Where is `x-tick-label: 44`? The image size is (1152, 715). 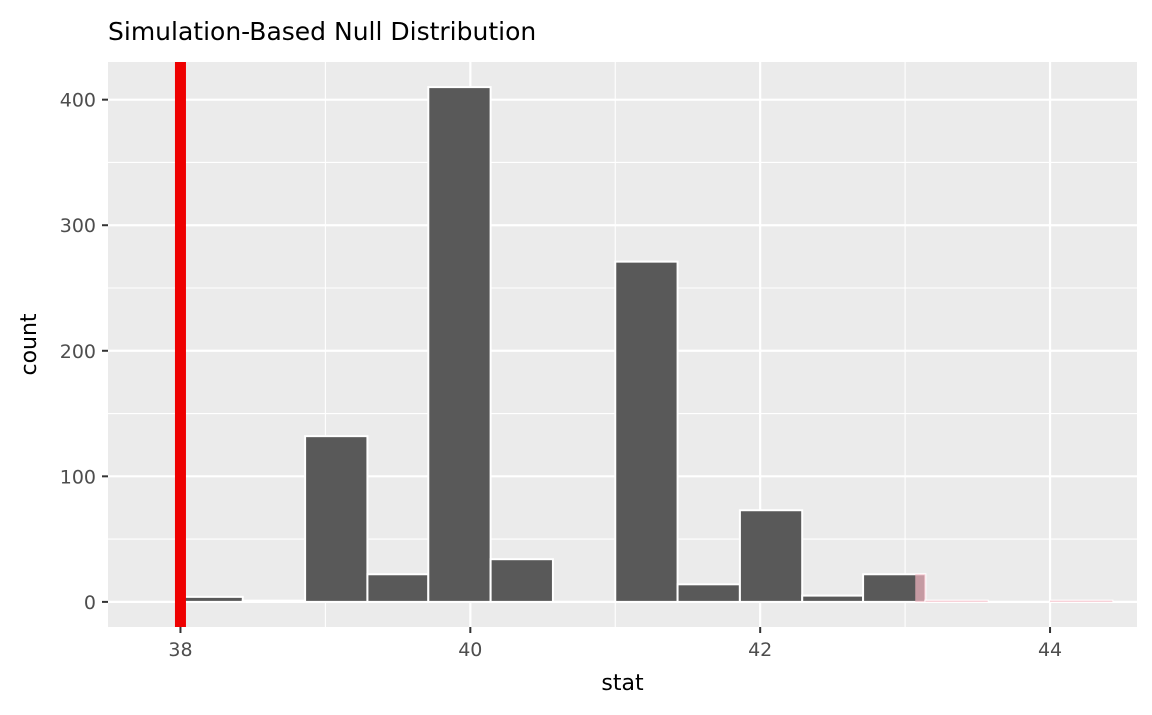
x-tick-label: 44 is located at coordinates (1050, 650).